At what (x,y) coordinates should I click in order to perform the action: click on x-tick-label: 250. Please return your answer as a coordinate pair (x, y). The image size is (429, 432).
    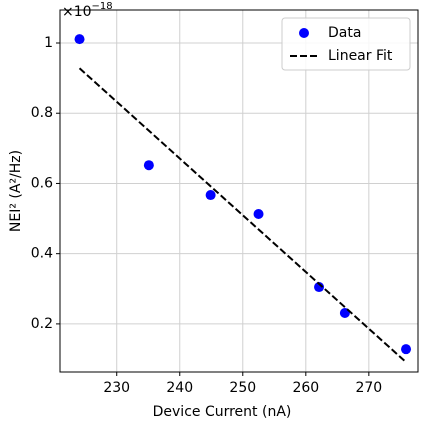
    Looking at the image, I should click on (242, 388).